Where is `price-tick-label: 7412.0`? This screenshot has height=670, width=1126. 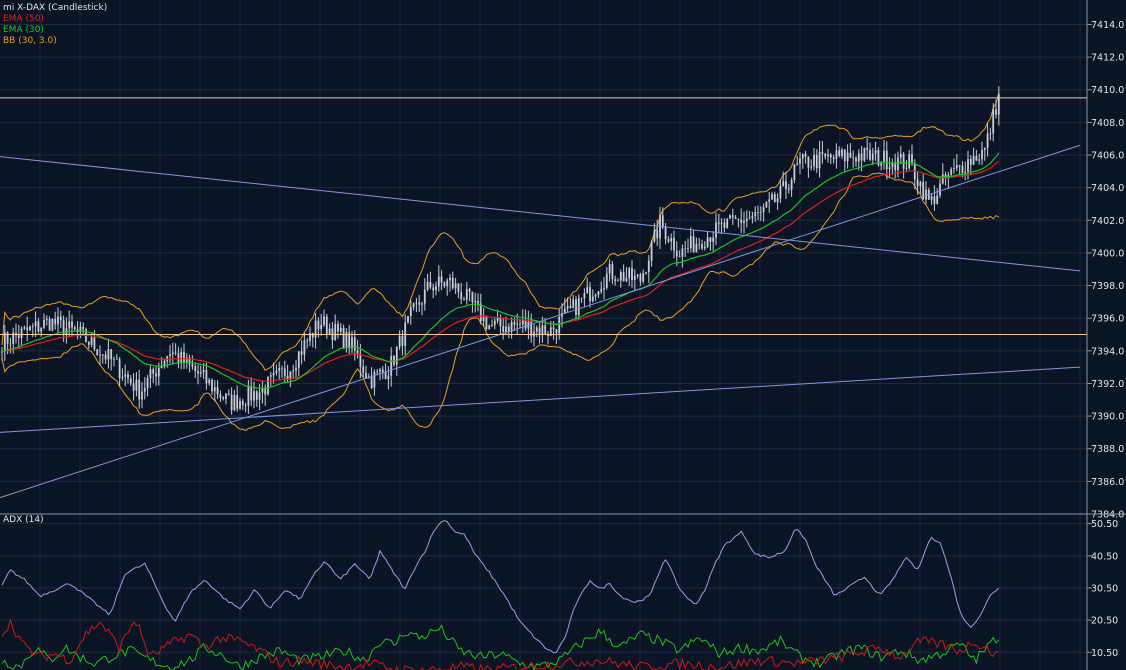
price-tick-label: 7412.0 is located at coordinates (1107, 58).